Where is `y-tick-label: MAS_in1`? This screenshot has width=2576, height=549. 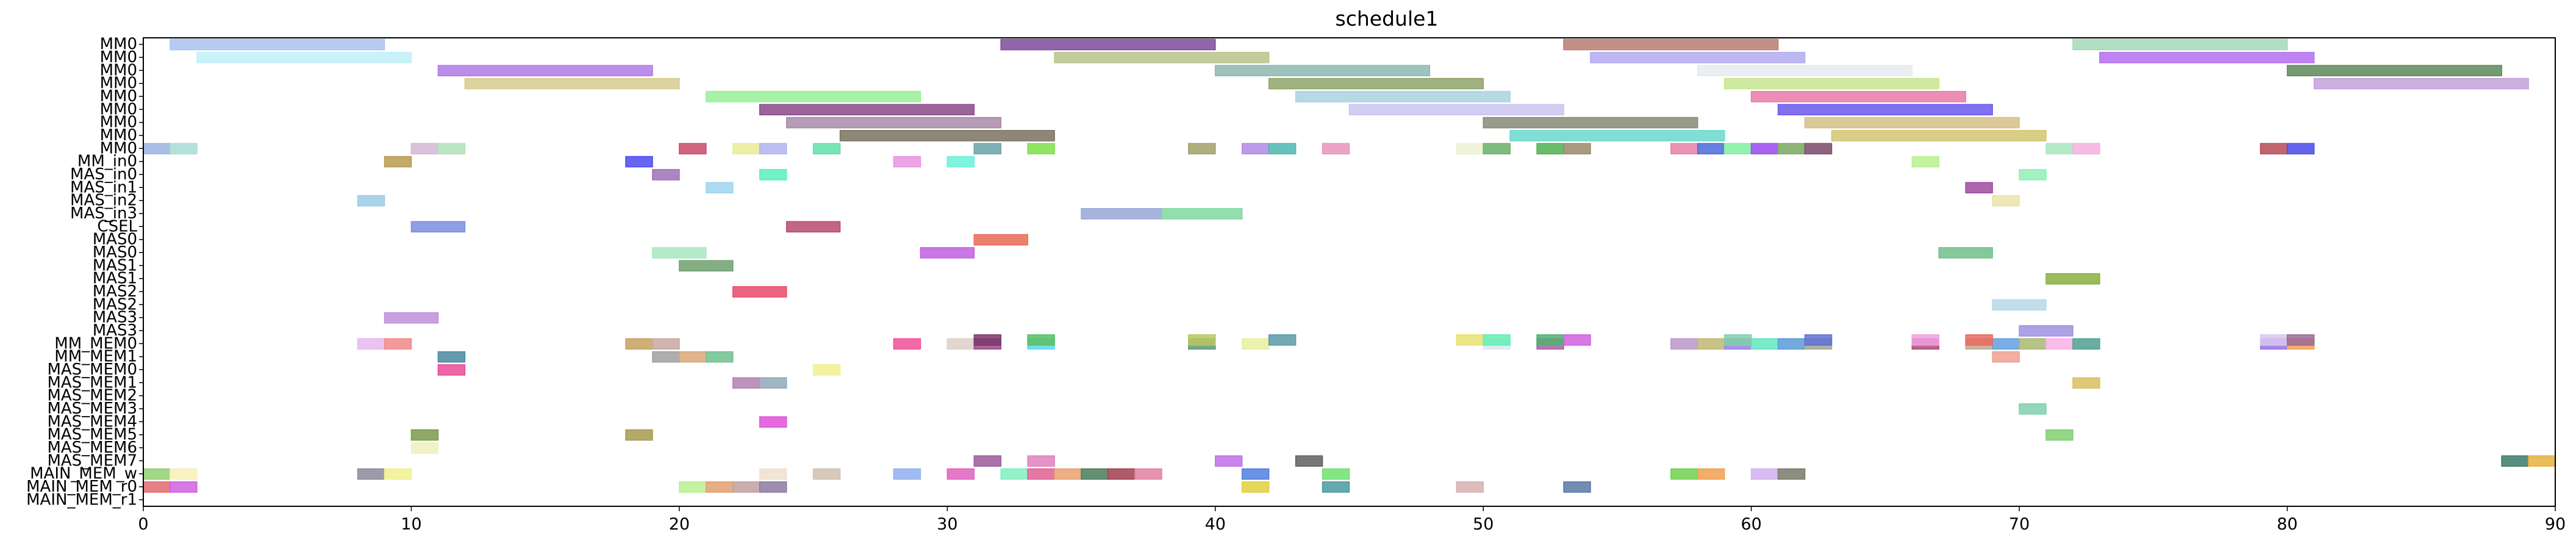
y-tick-label: MAS_in1 is located at coordinates (104, 187).